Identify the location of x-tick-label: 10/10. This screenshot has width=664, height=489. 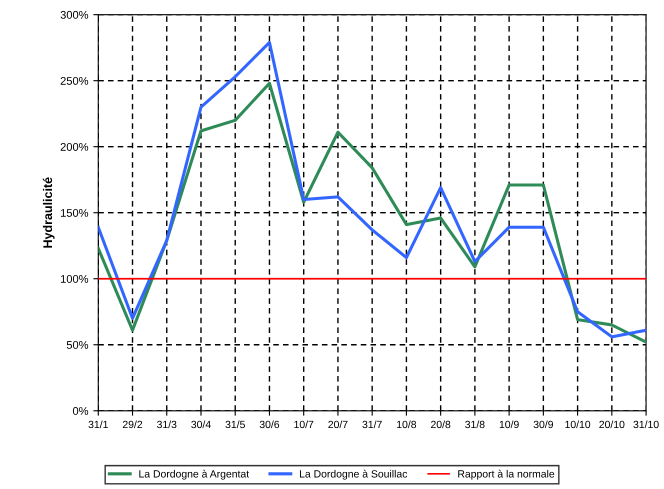
(577, 424).